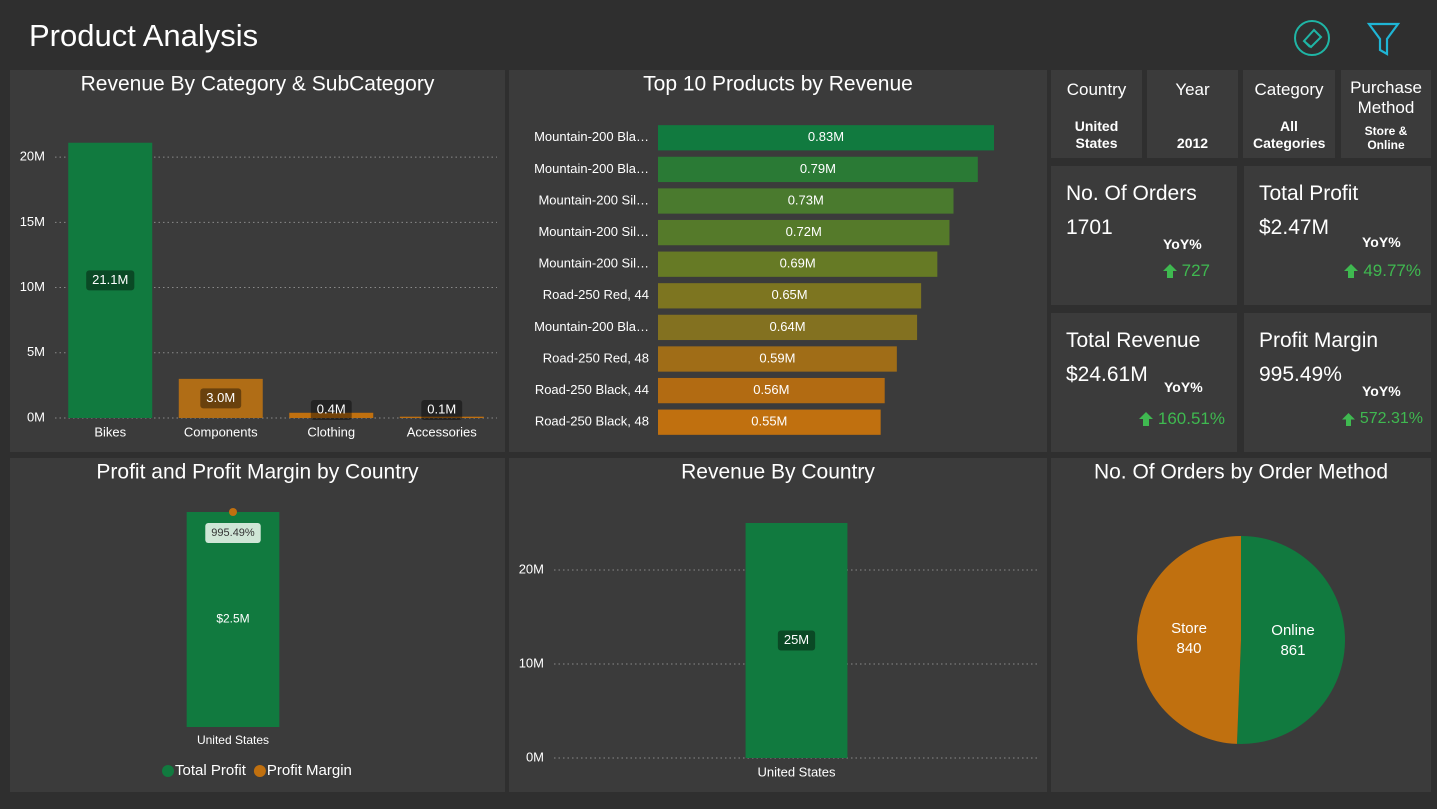 The height and width of the screenshot is (809, 1437). Describe the element at coordinates (1386, 114) in the screenshot. I see `slicer: Purchase Method Store & Online` at that location.